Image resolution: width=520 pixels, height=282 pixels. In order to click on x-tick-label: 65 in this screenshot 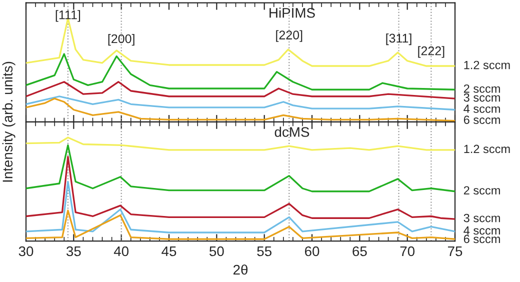, I will do `click(359, 251)`.